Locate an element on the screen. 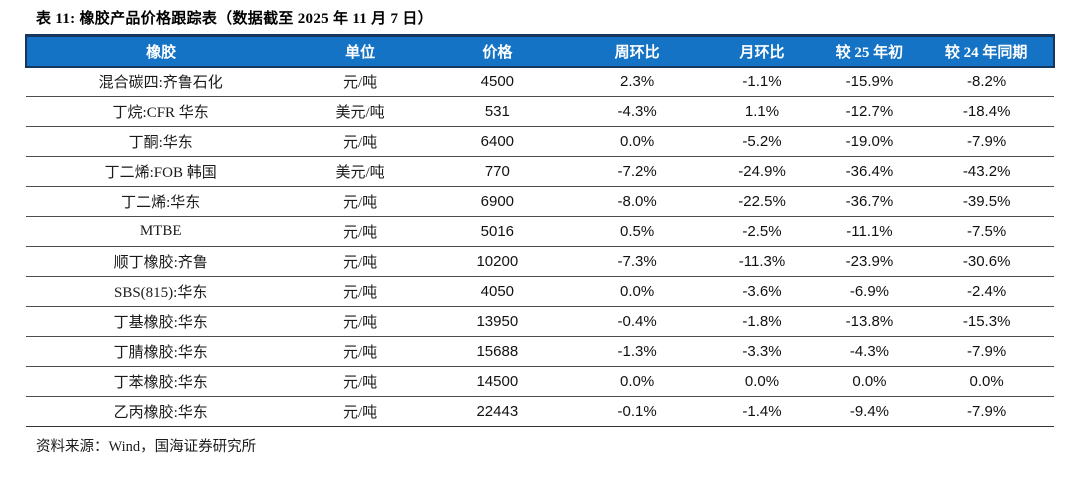 This screenshot has height=481, width=1080. yoy-change-cell: -43.2% is located at coordinates (986, 171).